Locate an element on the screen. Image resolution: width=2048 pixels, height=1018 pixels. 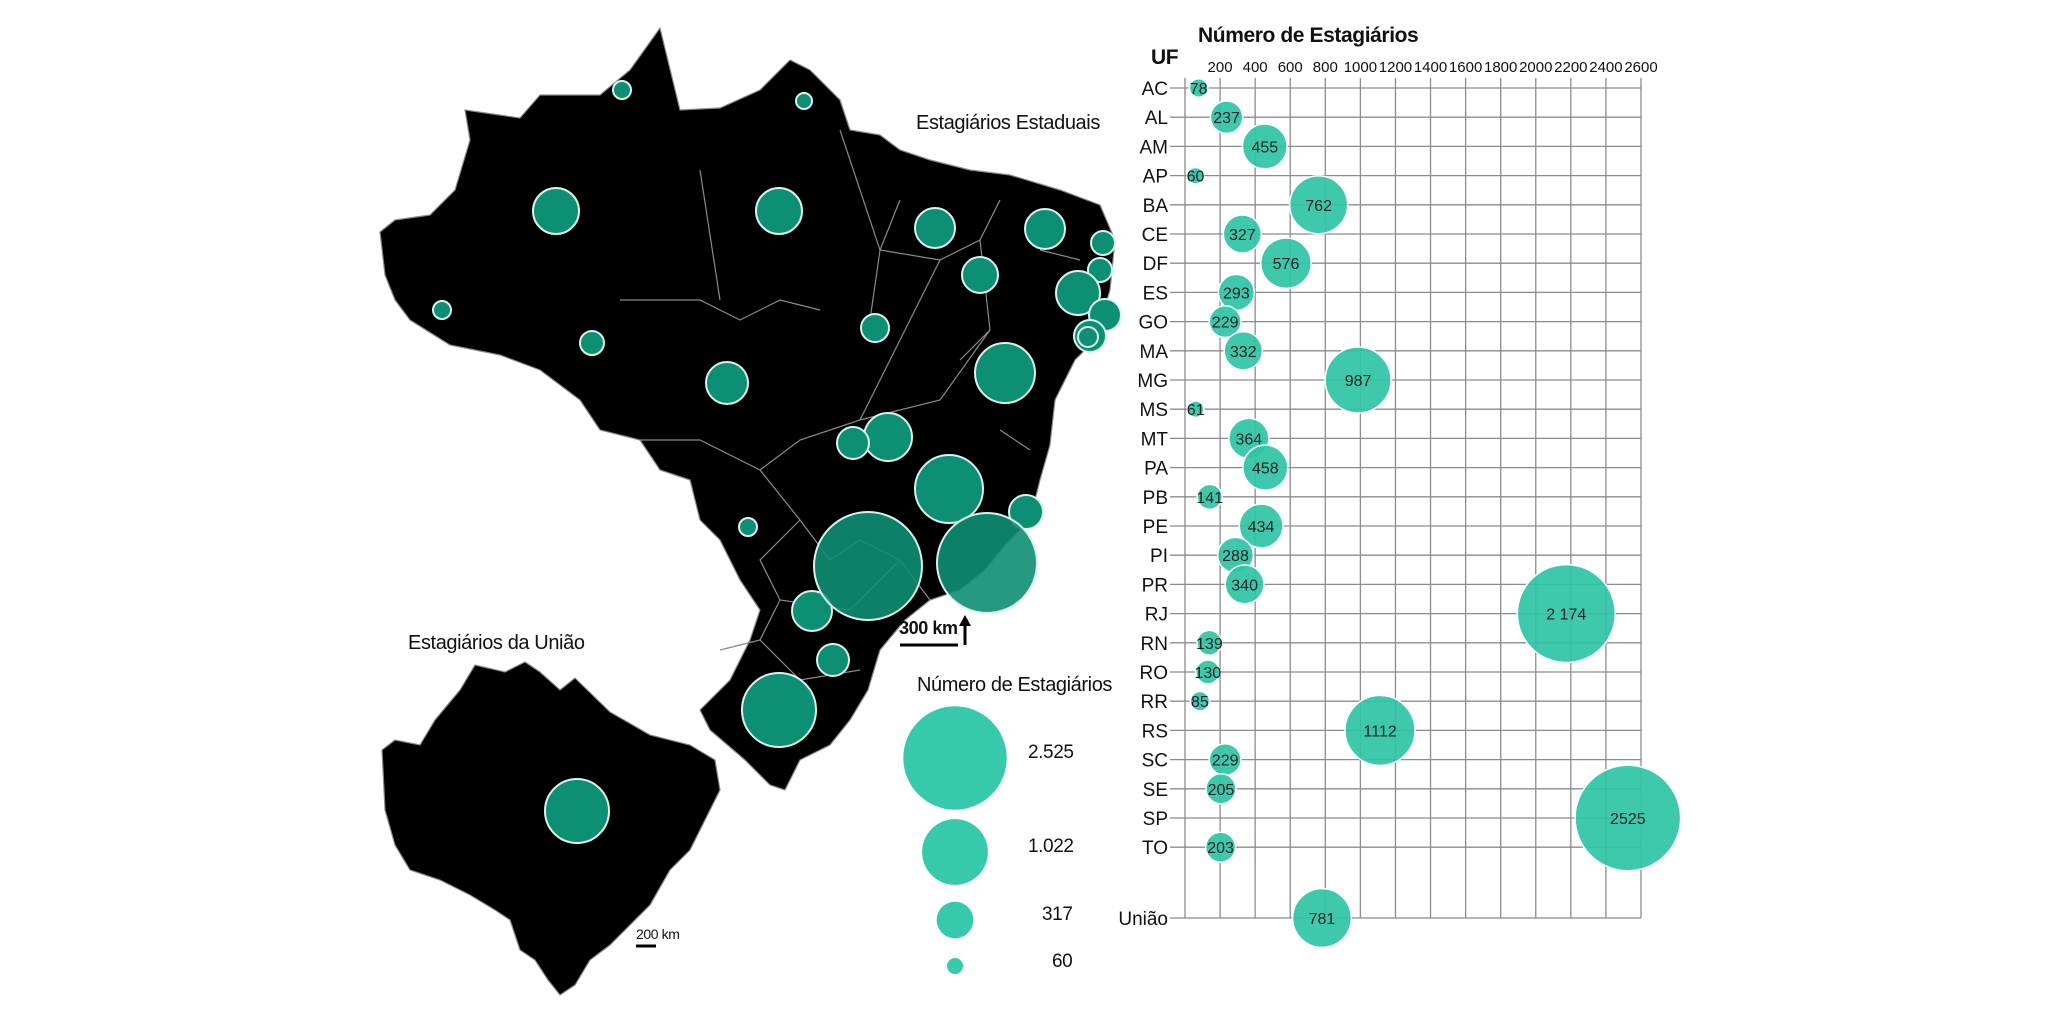
category-label: RJ is located at coordinates (1156, 615).